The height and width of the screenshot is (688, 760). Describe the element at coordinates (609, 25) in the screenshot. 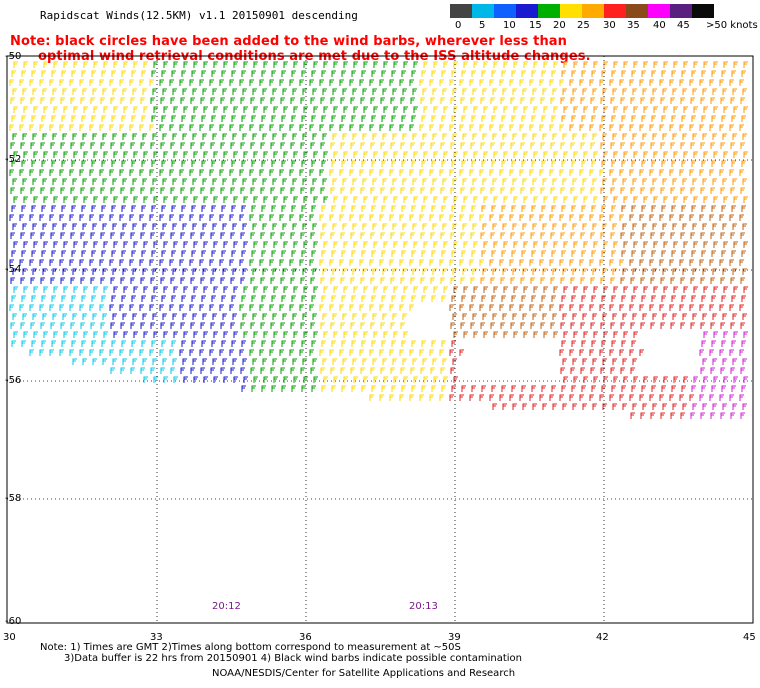

I see `legend-label: 30` at that location.